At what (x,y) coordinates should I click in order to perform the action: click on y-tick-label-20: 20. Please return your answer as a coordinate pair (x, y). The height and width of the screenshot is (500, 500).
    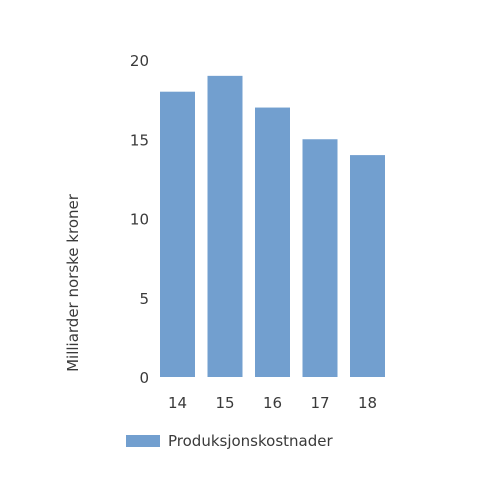
    Looking at the image, I should click on (139, 61).